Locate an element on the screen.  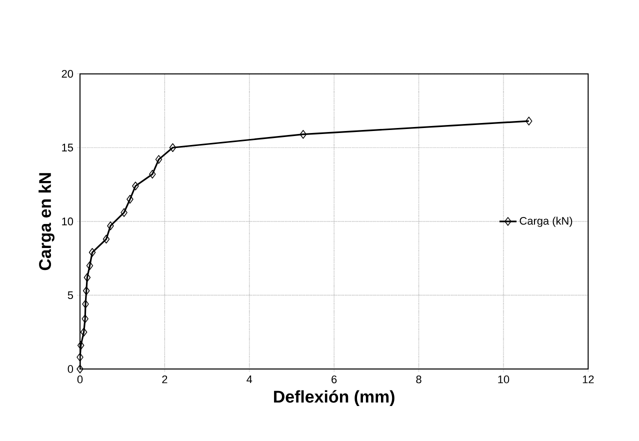
y-axis-title: Carga en kN is located at coordinates (46, 221).